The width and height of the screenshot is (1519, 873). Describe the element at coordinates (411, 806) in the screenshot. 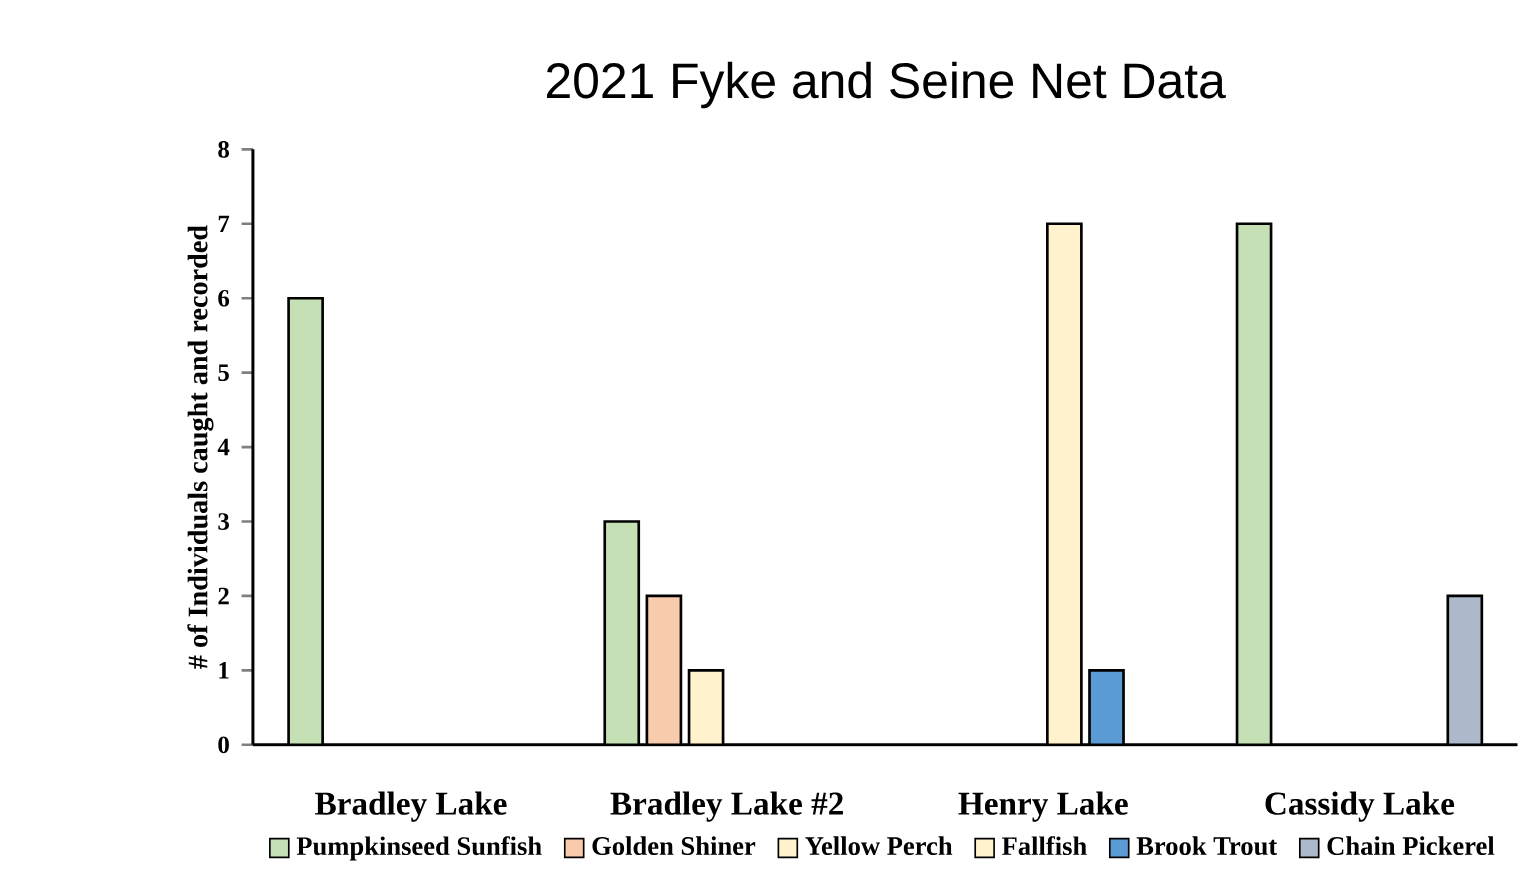

I see `x-tick-label: Bradley Lake` at that location.